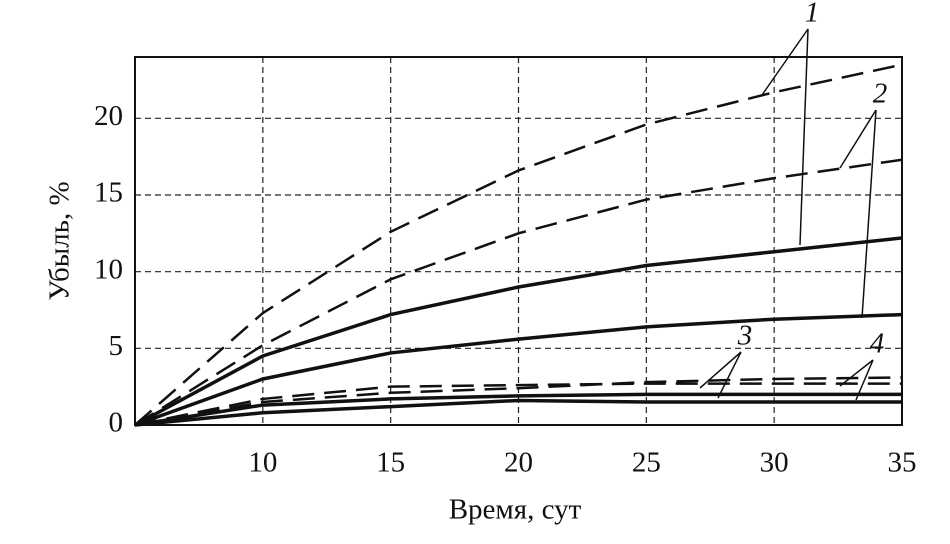 The height and width of the screenshot is (544, 950). I want to click on y-tick-label: 15, so click(108, 193).